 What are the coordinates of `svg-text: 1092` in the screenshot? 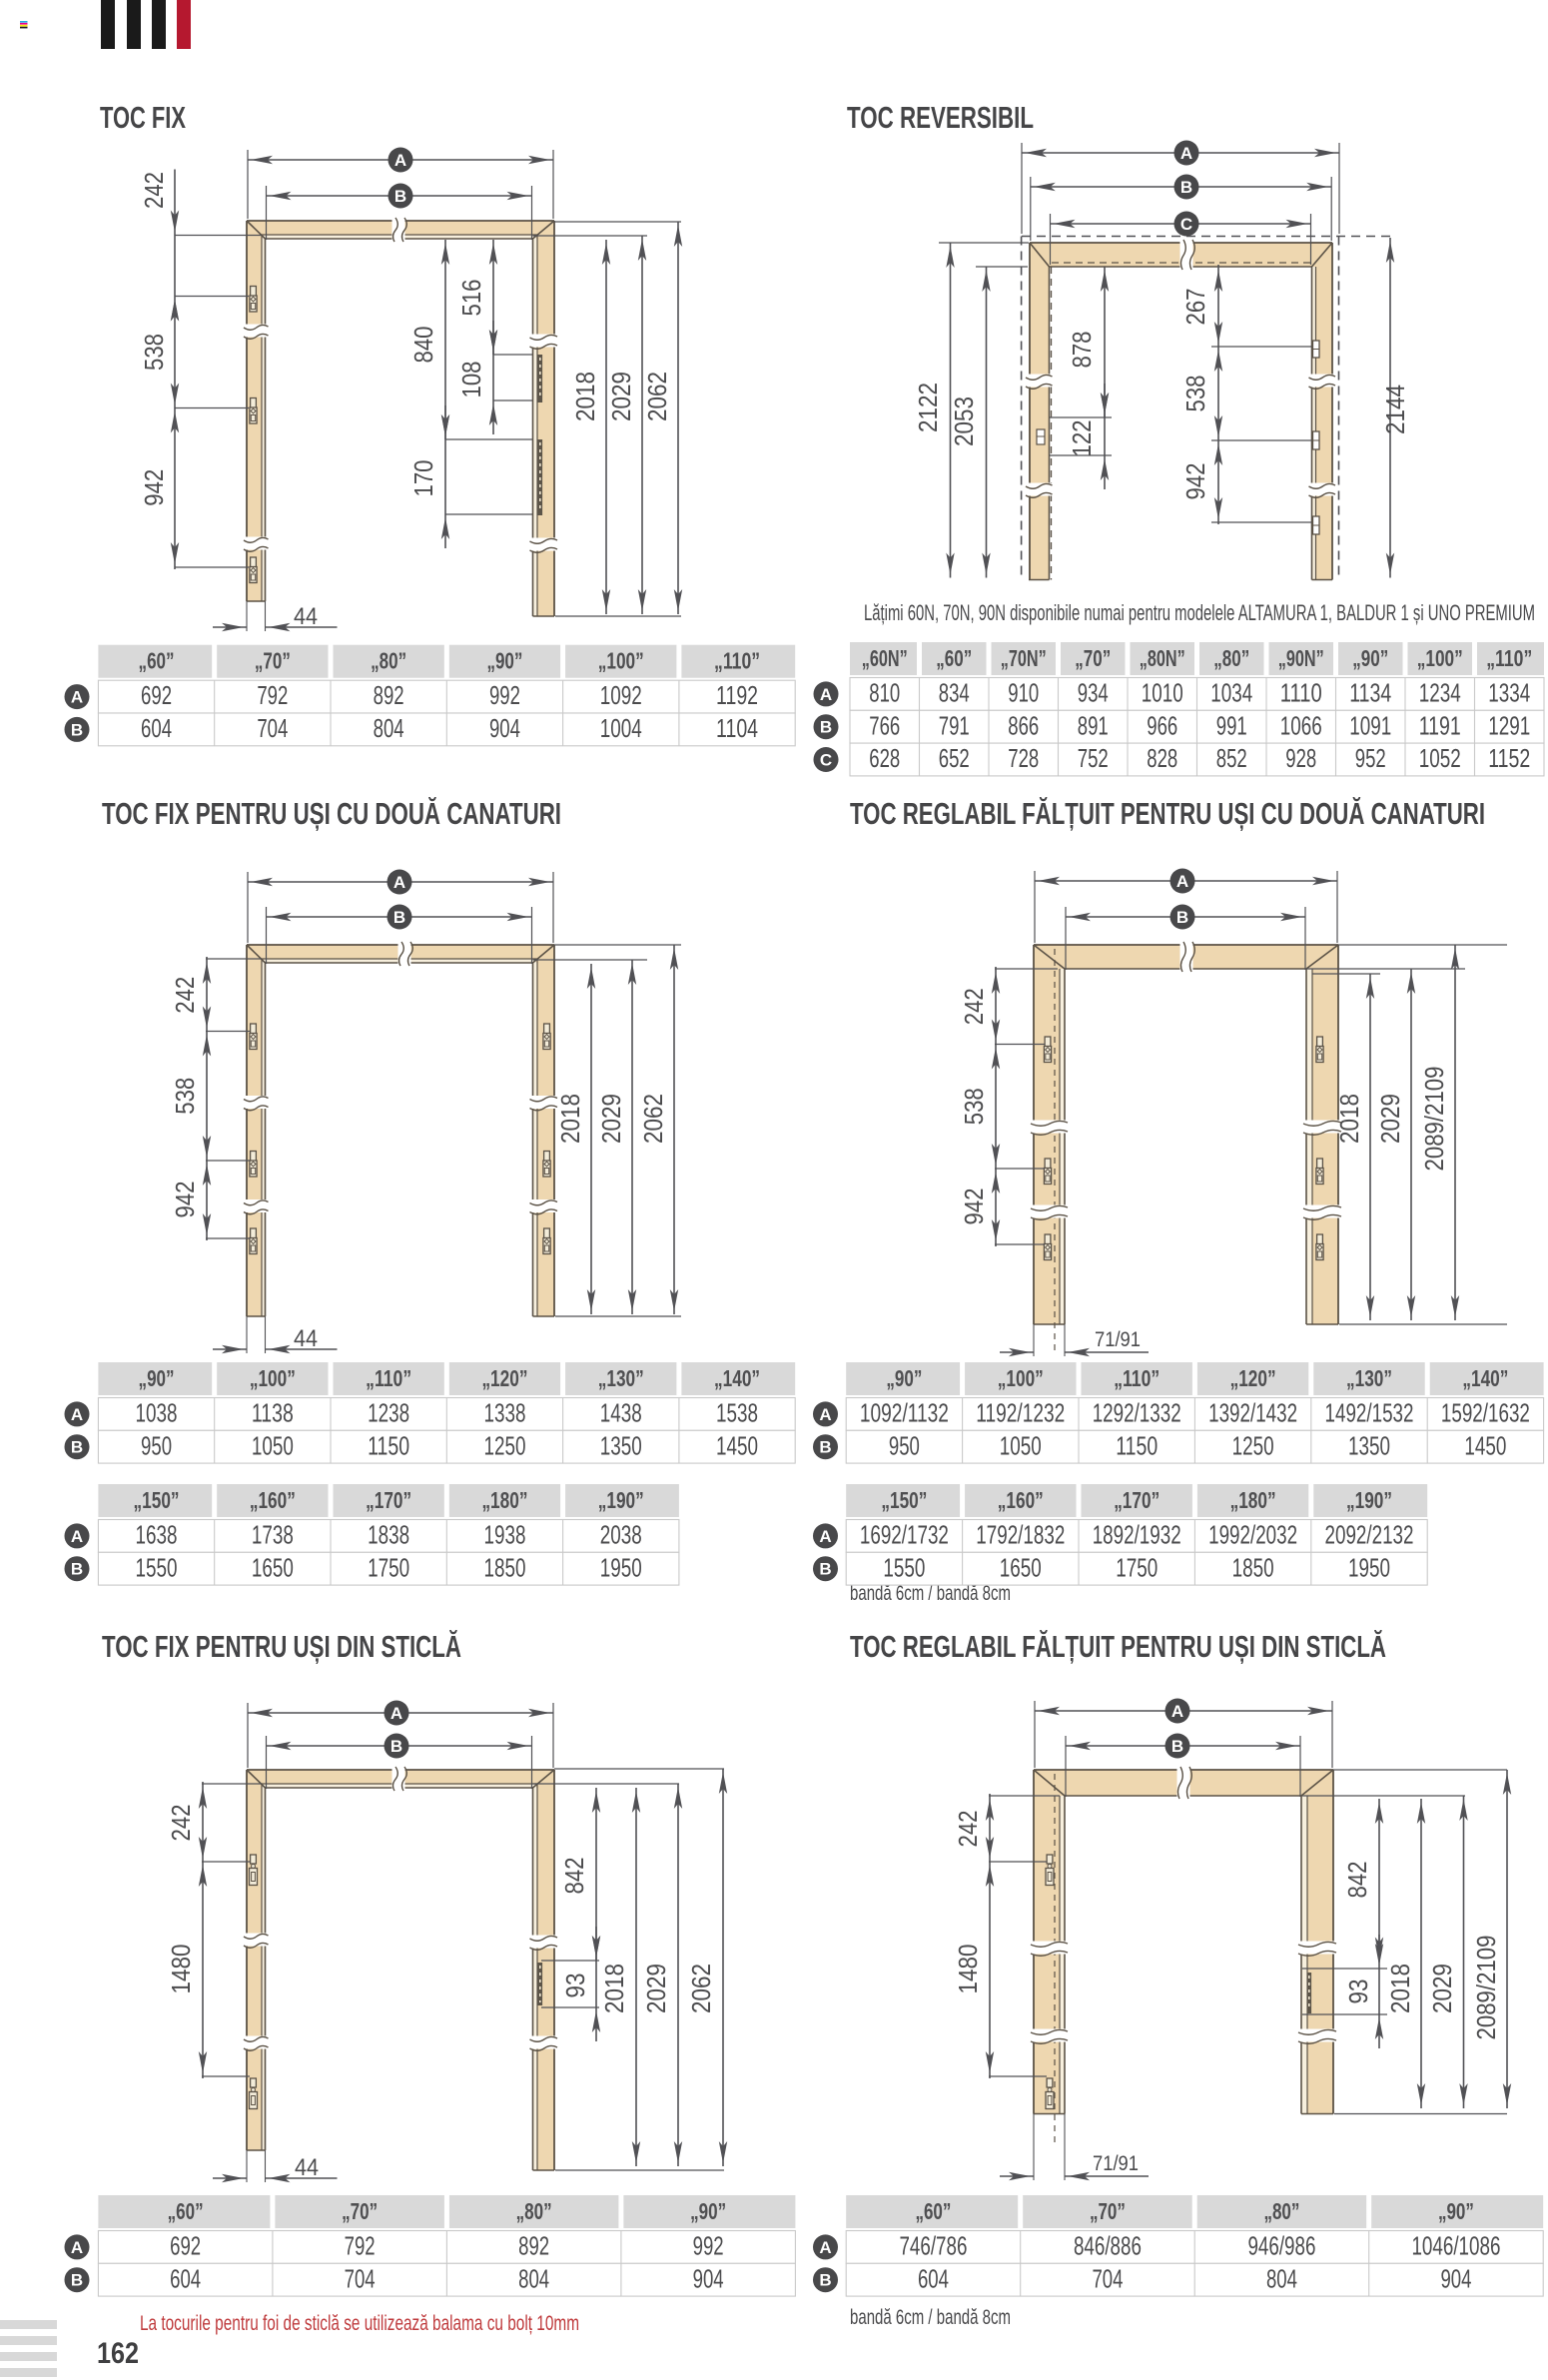 It's located at (621, 695).